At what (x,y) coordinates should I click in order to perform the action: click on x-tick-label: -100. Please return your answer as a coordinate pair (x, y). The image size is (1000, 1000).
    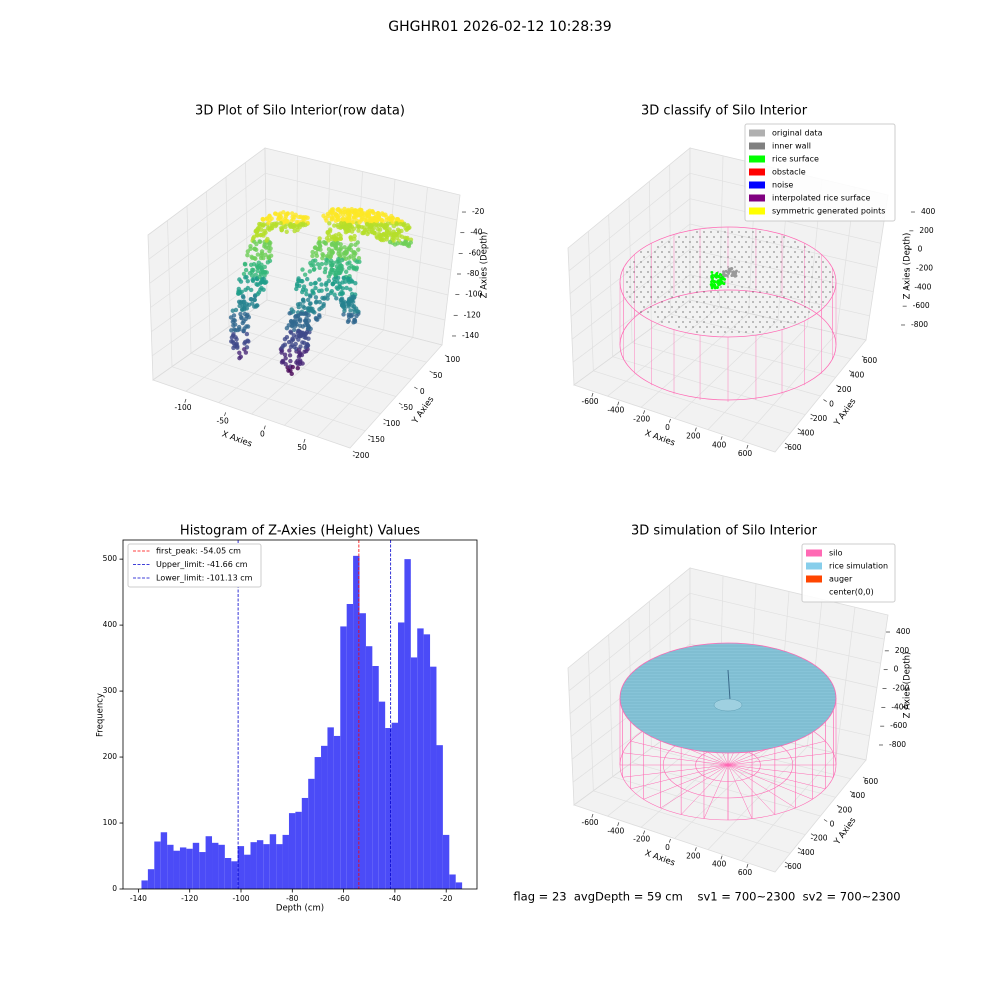
    Looking at the image, I should click on (182, 407).